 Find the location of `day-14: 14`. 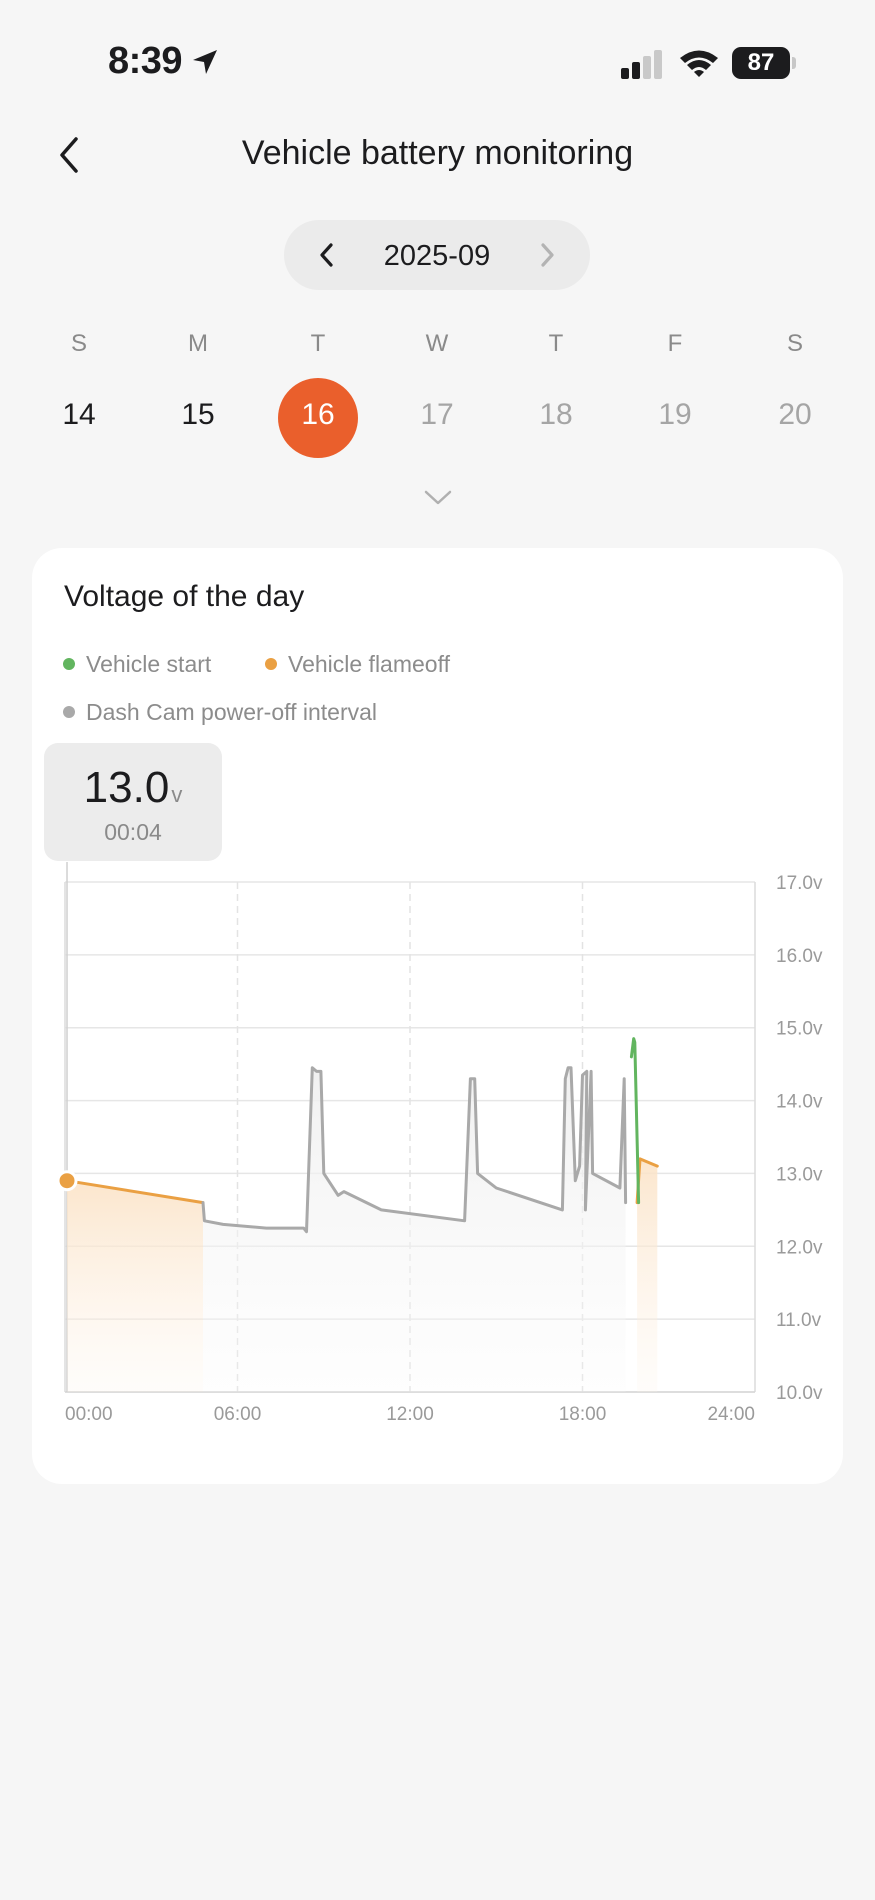

day-14: 14 is located at coordinates (79, 414).